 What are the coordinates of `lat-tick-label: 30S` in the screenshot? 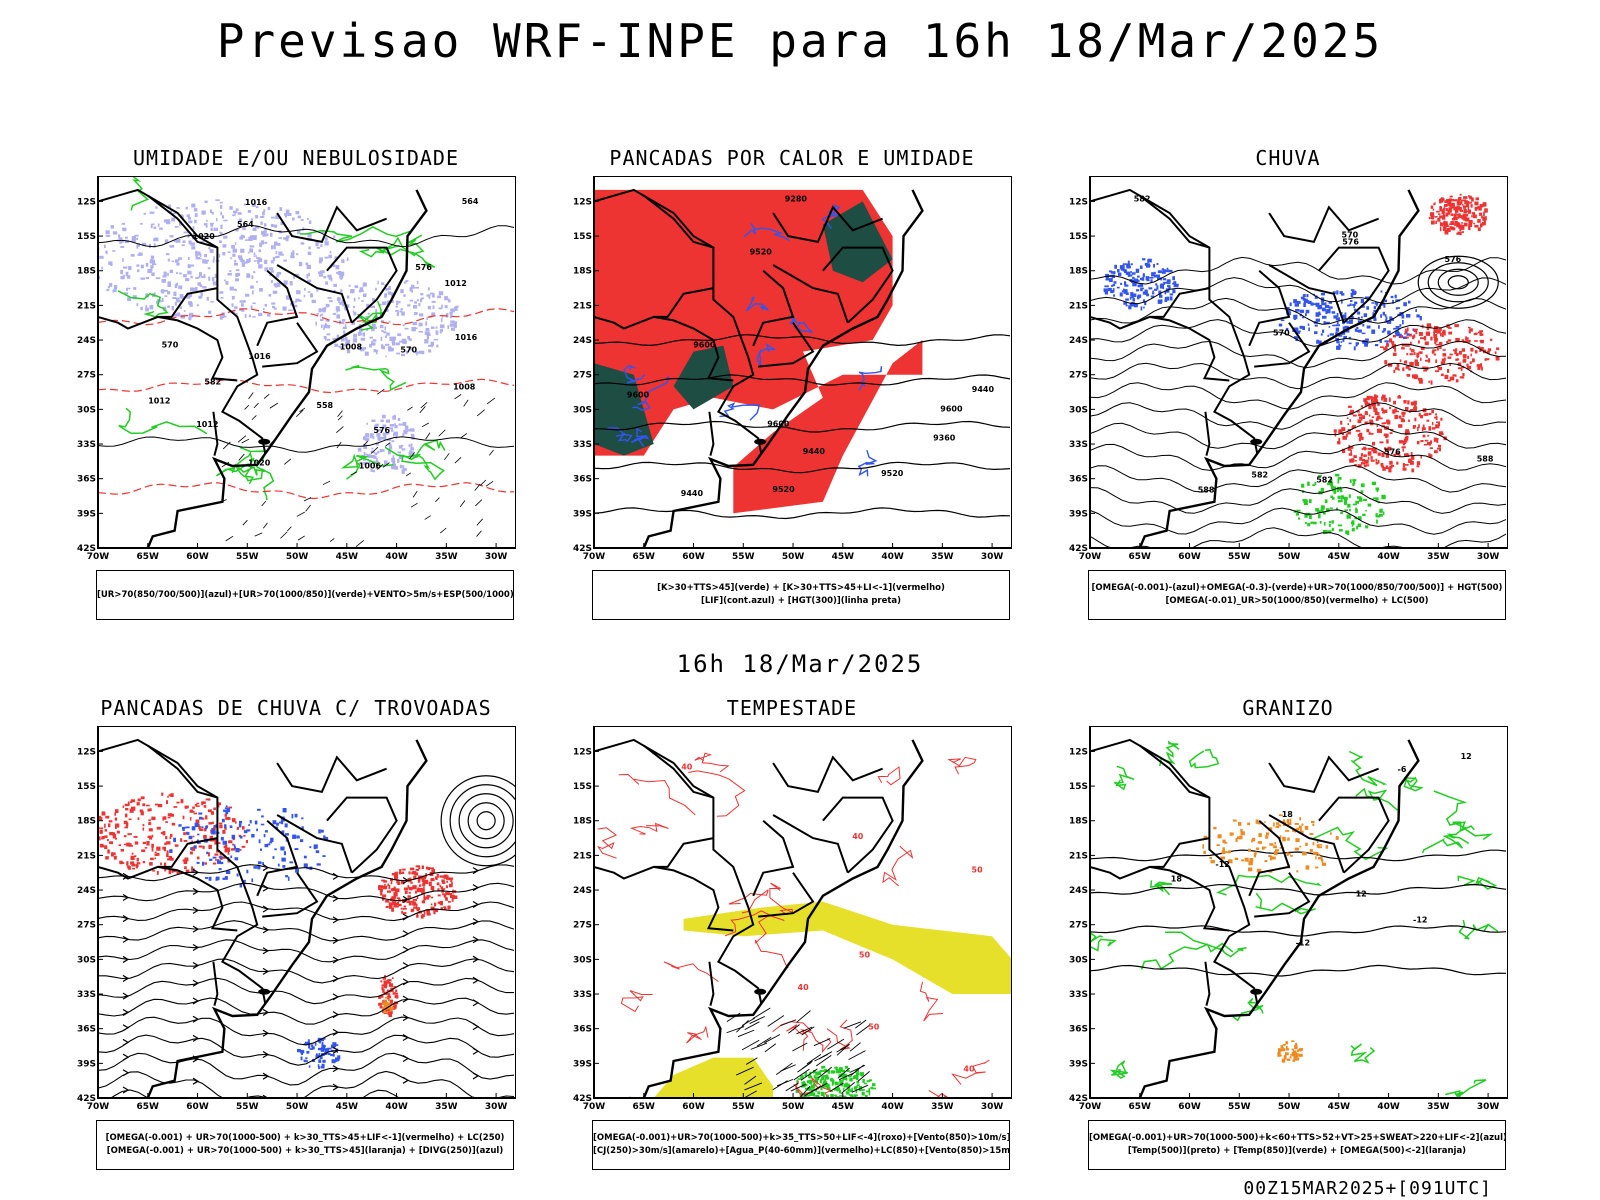 It's located at (86, 410).